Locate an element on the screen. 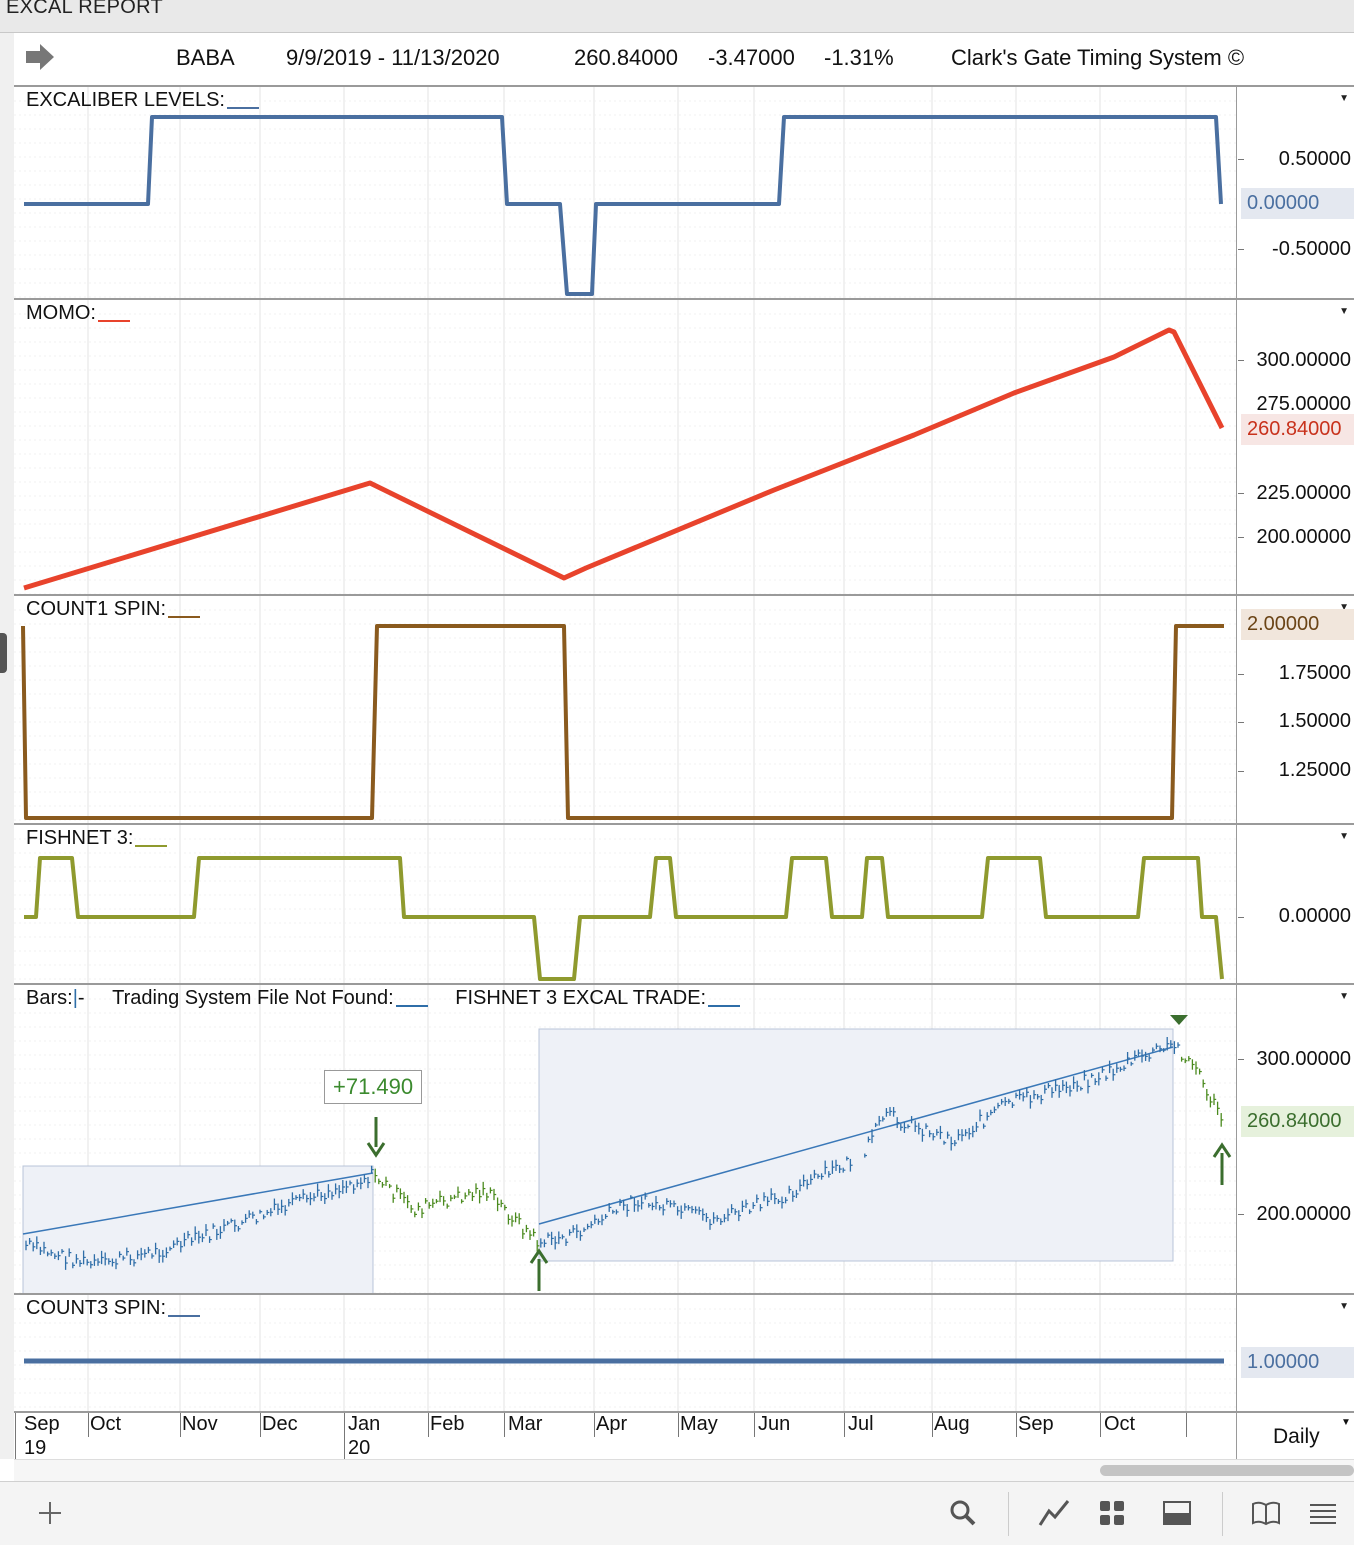 This screenshot has height=1545, width=1354. splitter-handle is located at coordinates (3, 653).